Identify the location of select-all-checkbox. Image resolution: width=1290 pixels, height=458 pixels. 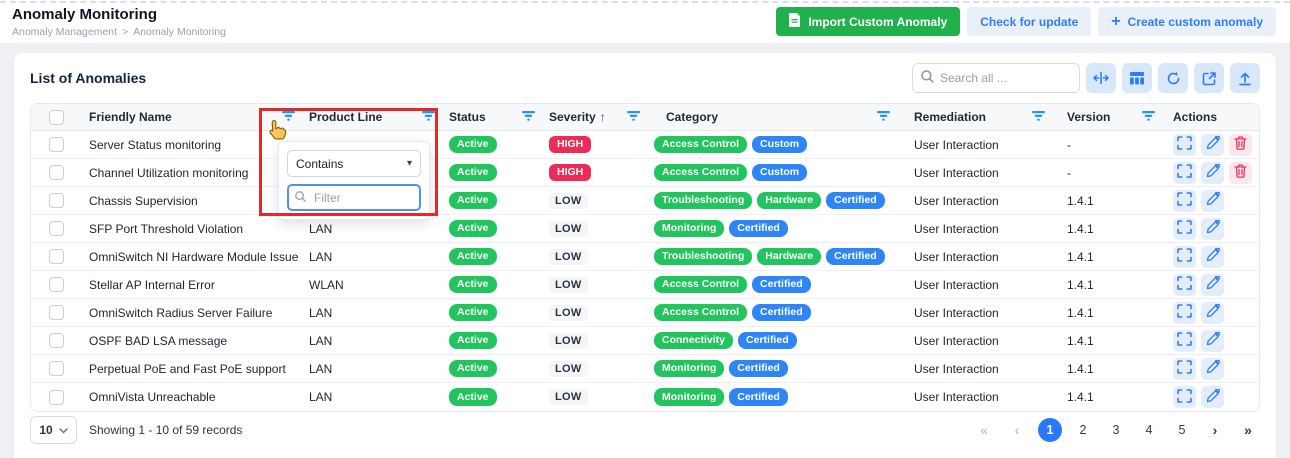
(56, 117).